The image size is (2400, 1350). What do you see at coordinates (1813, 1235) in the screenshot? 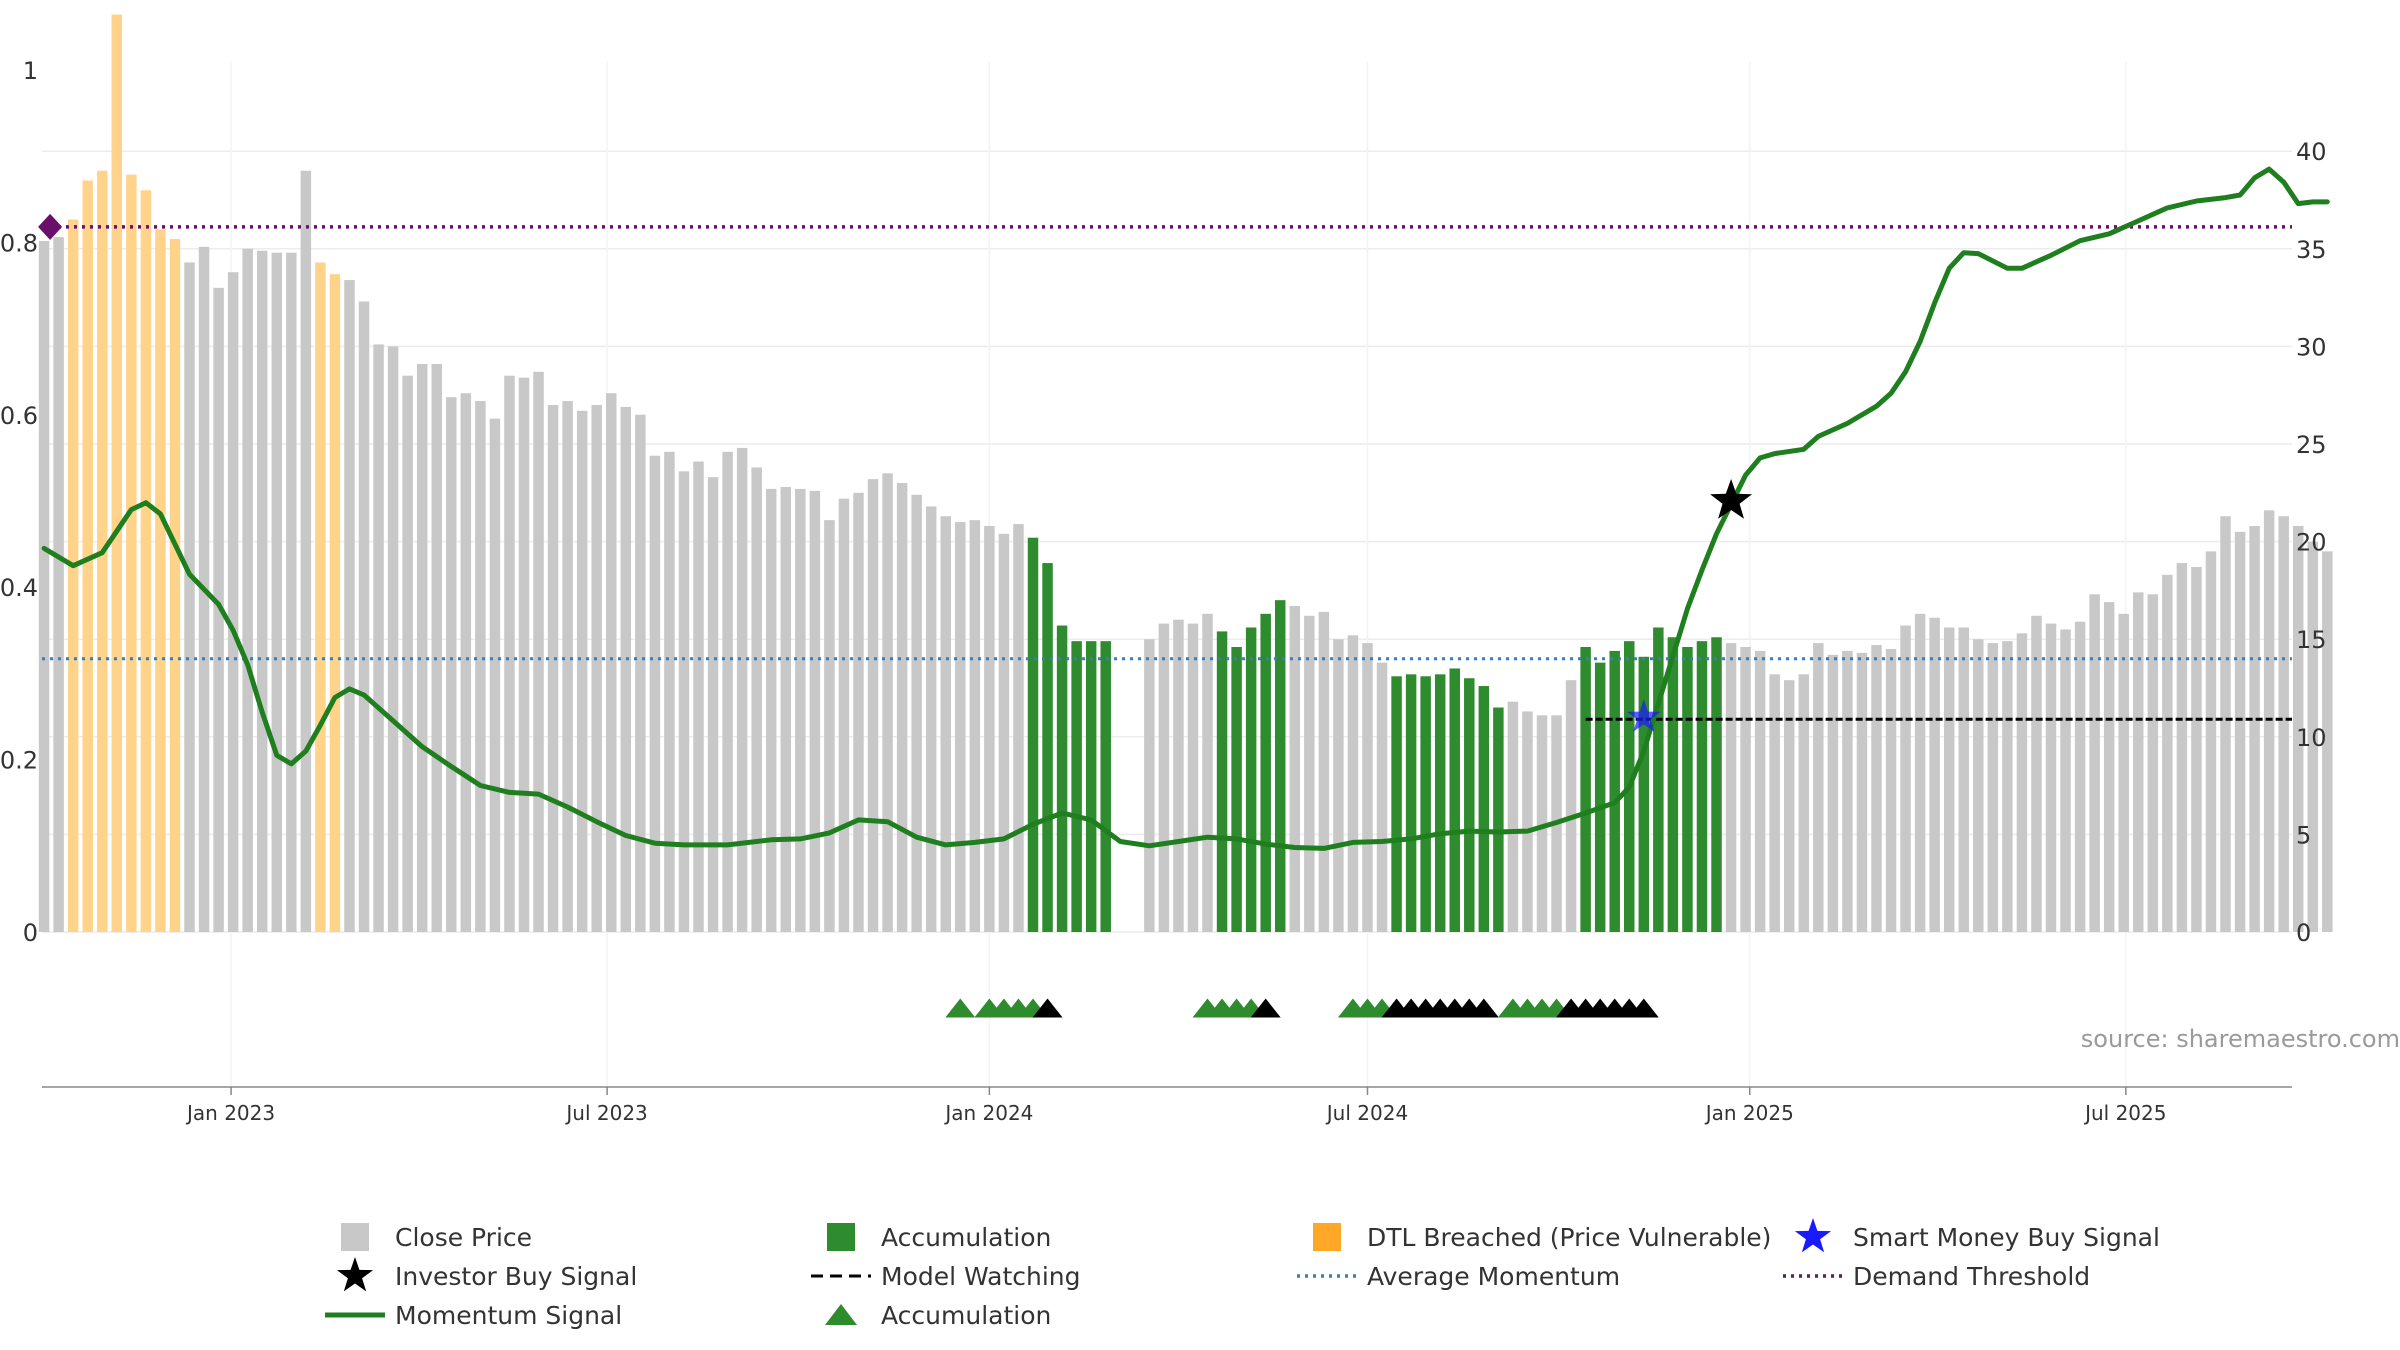
I see `legend-star-icon` at bounding box center [1813, 1235].